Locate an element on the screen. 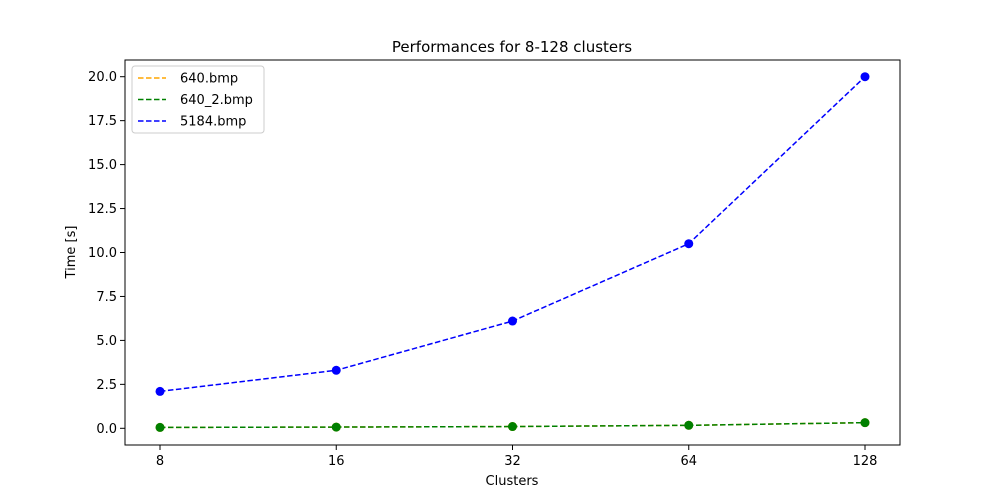  y-tick-label: 7.5 is located at coordinates (106, 297).